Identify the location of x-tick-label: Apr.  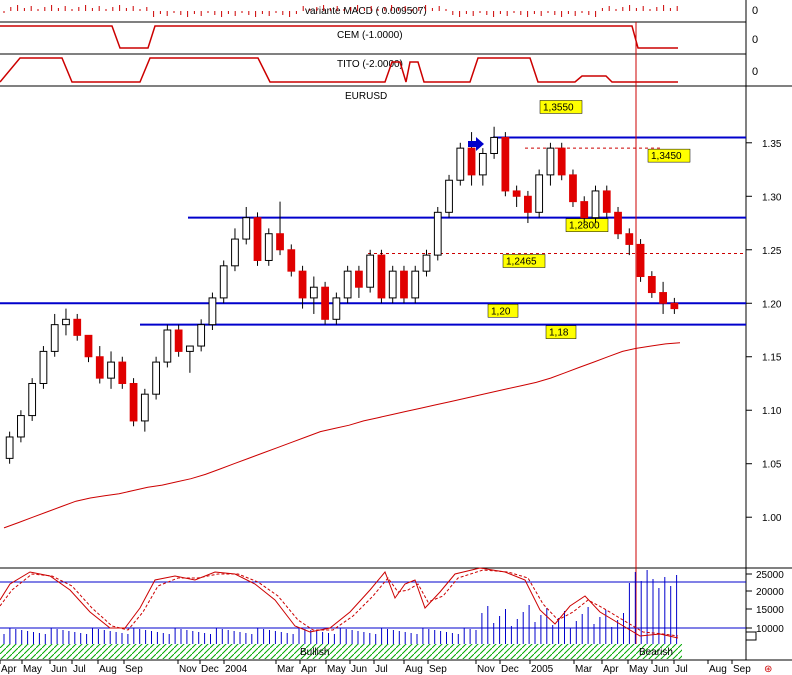
(9, 669).